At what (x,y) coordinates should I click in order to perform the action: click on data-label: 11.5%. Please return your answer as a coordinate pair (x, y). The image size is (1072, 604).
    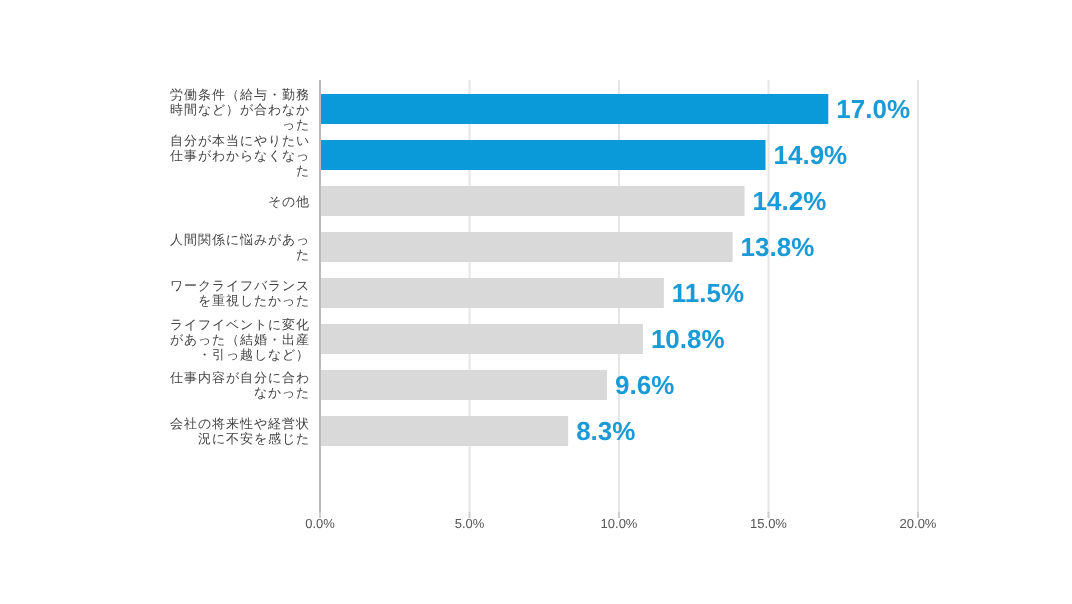
    Looking at the image, I should click on (708, 293).